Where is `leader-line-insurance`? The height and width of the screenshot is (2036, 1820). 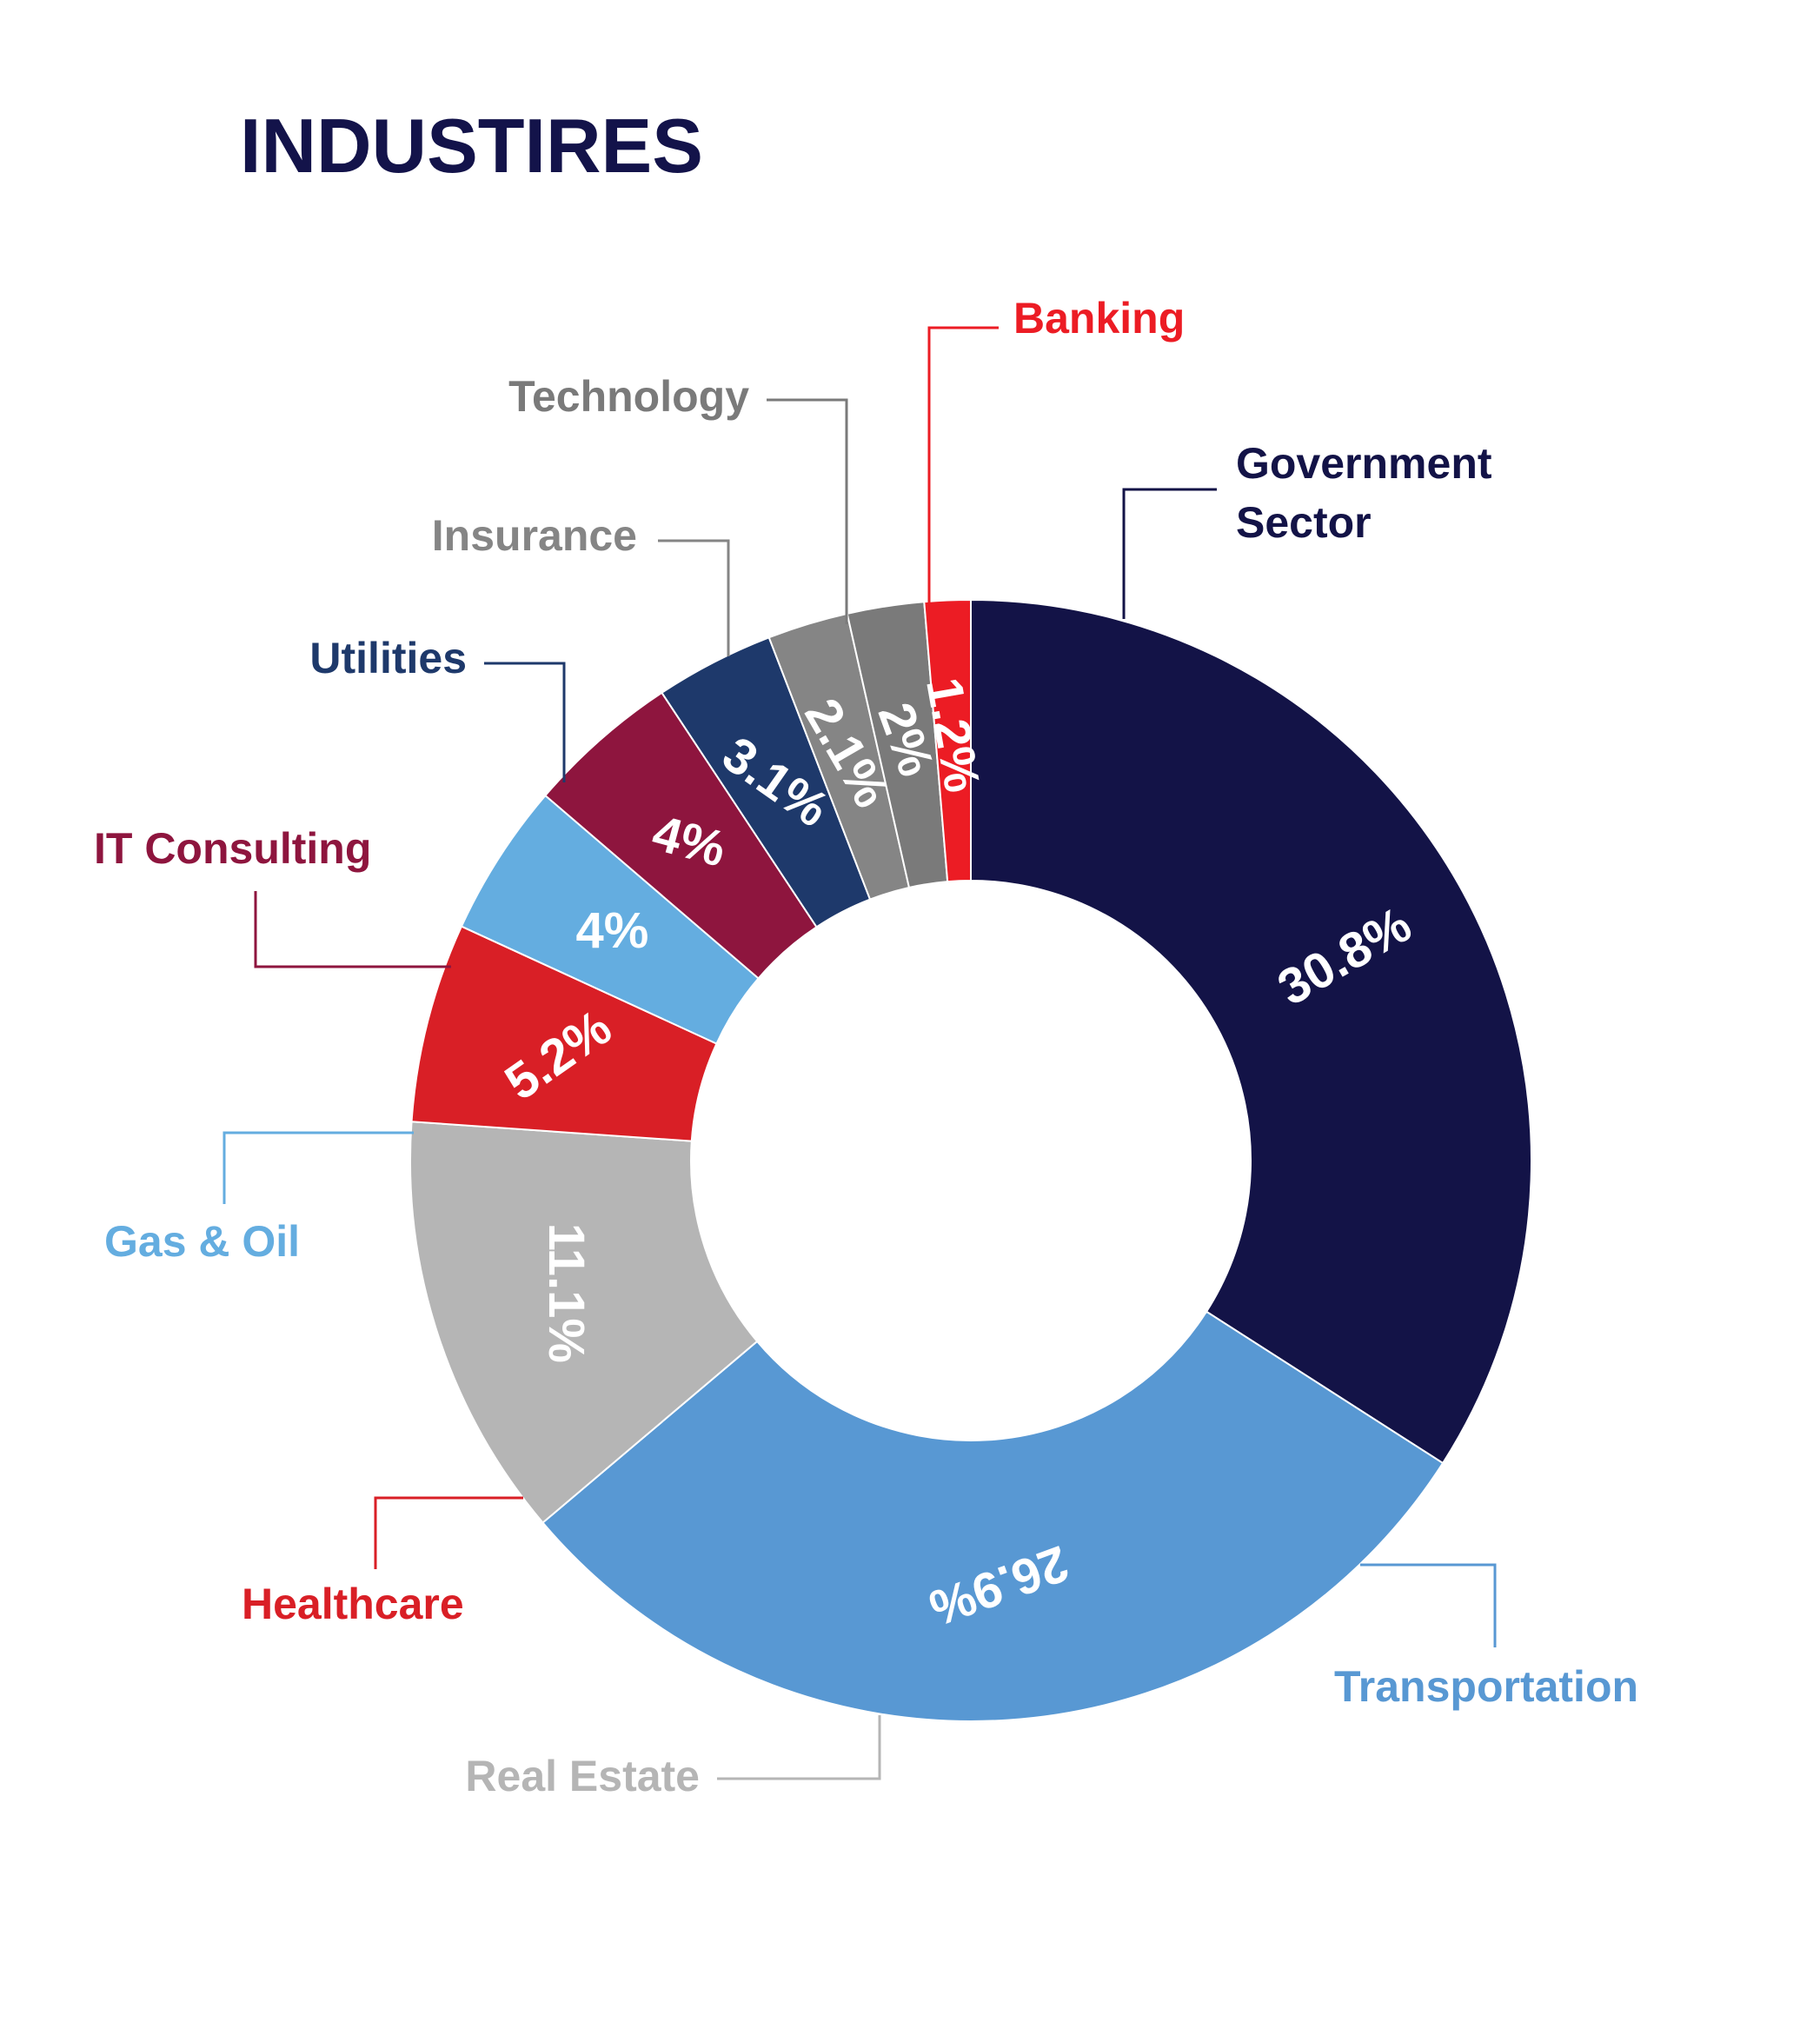 leader-line-insurance is located at coordinates (694, 598).